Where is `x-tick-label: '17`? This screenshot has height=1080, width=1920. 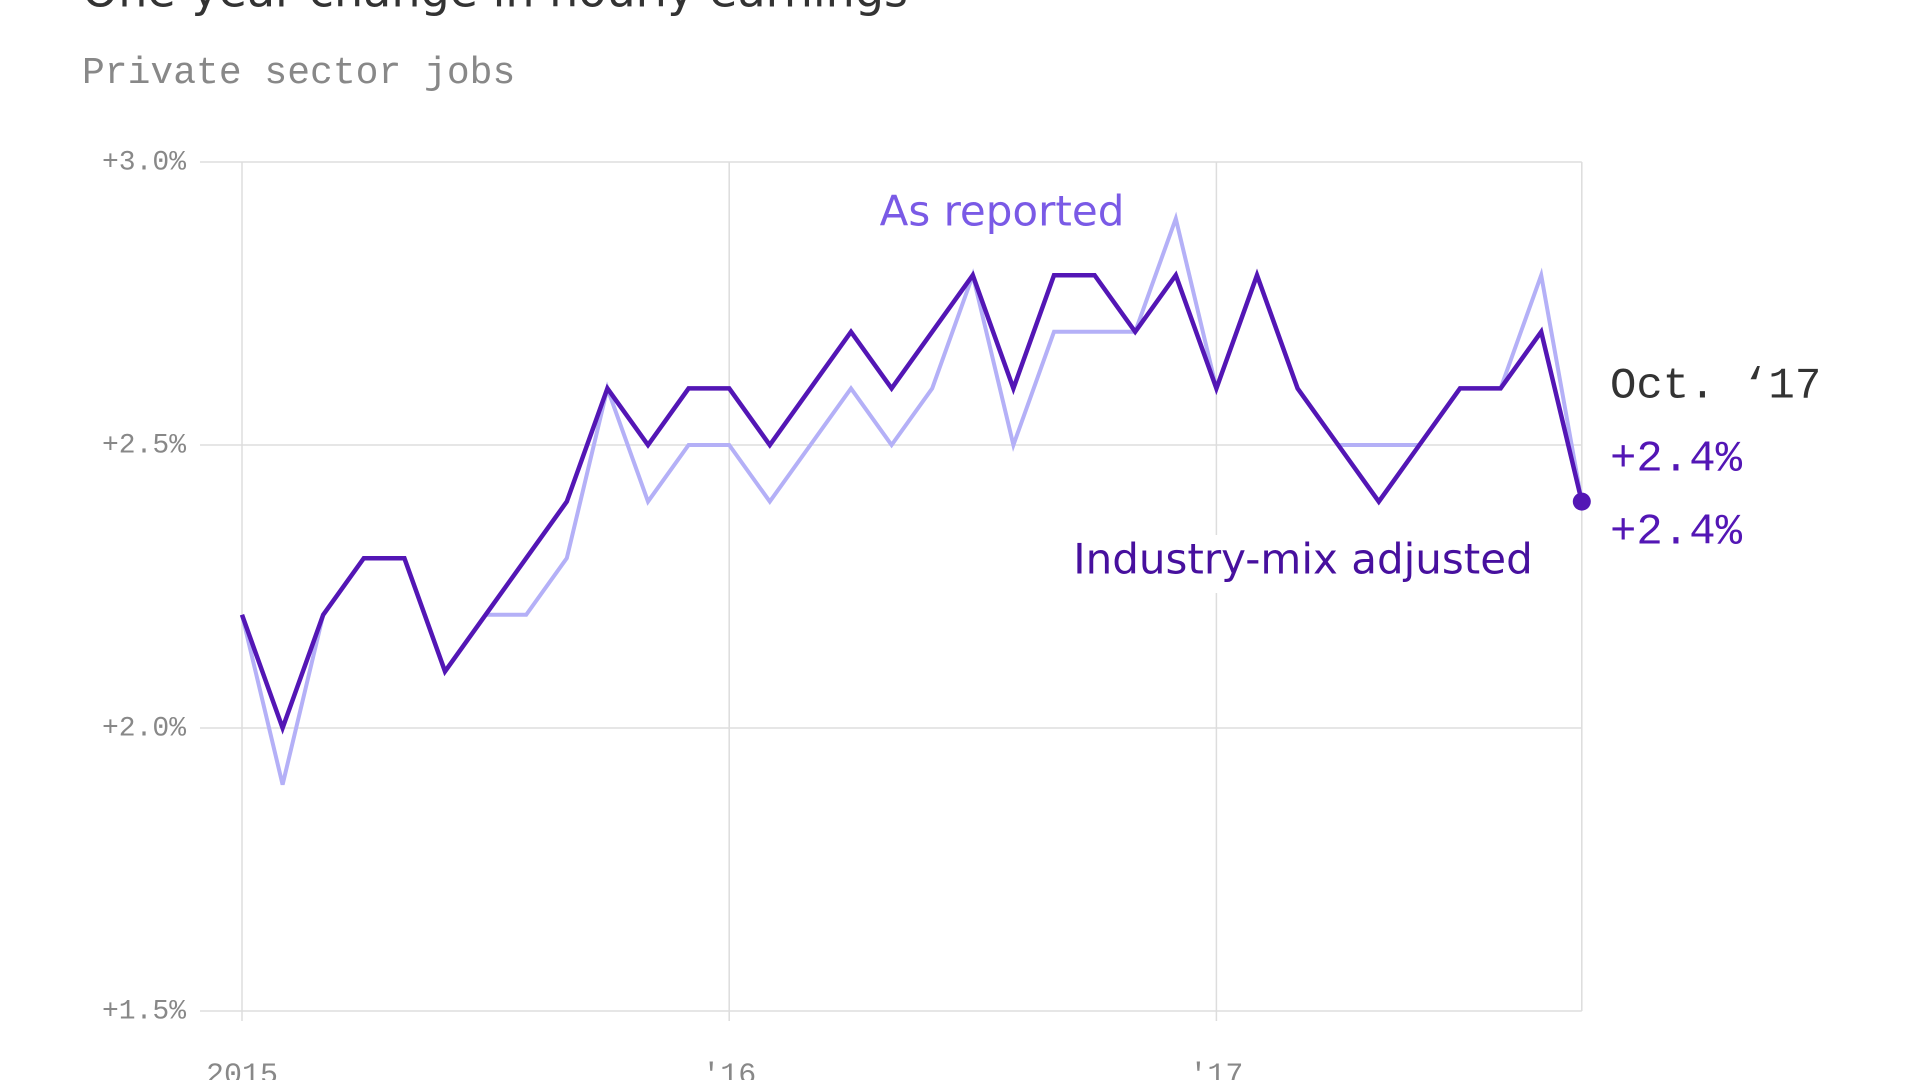 x-tick-label: '17 is located at coordinates (1216, 1069).